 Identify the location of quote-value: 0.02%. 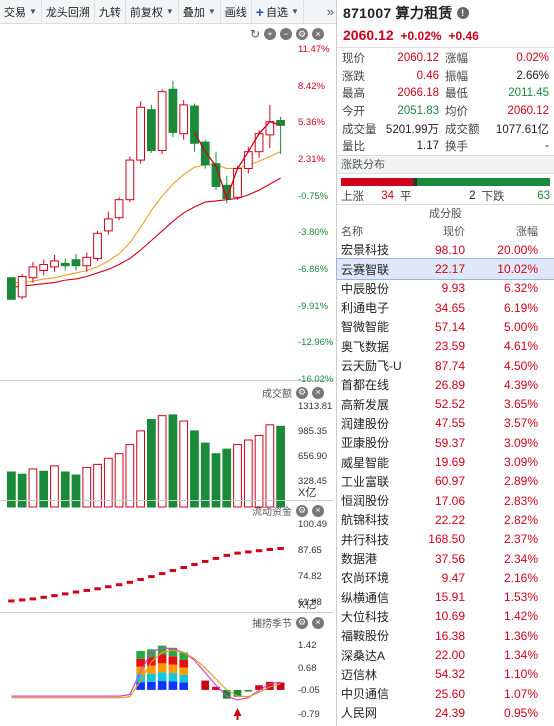
(532, 57).